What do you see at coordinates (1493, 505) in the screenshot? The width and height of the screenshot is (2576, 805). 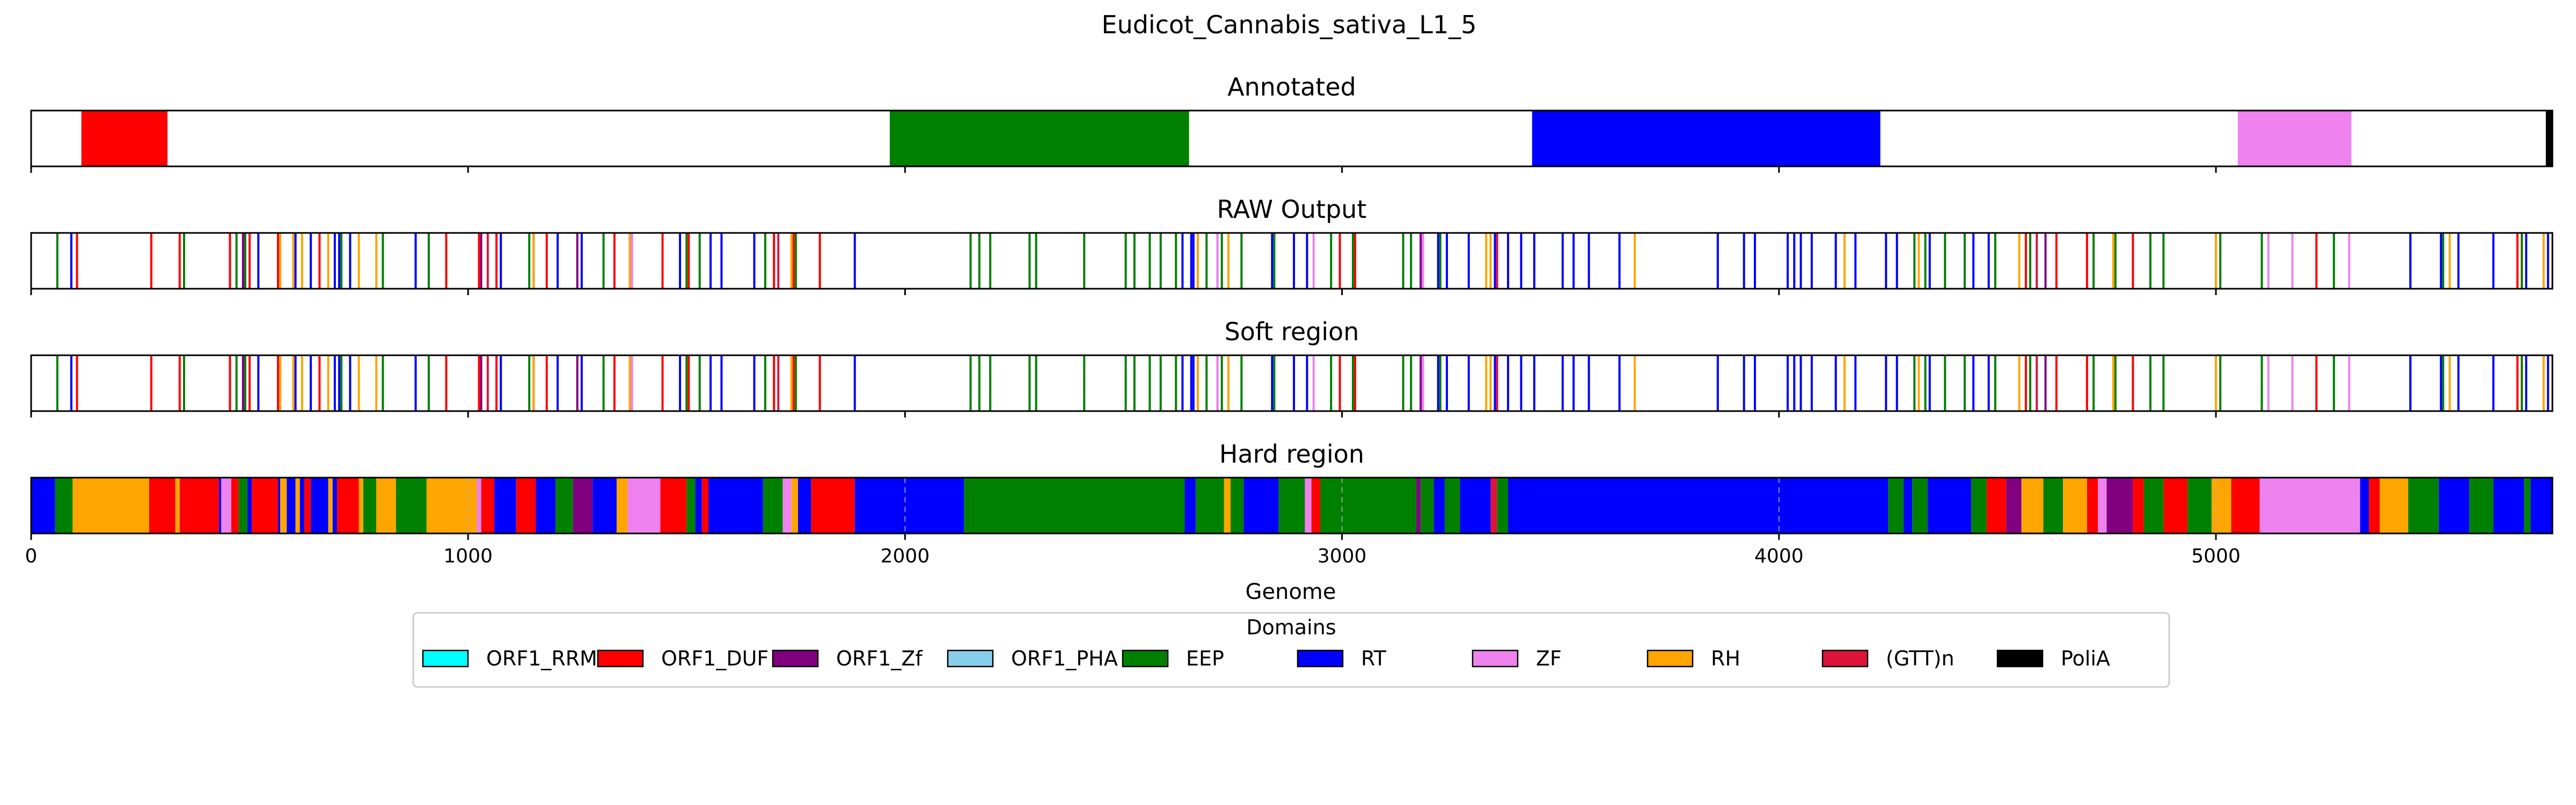 I see `segment-gtt-n` at bounding box center [1493, 505].